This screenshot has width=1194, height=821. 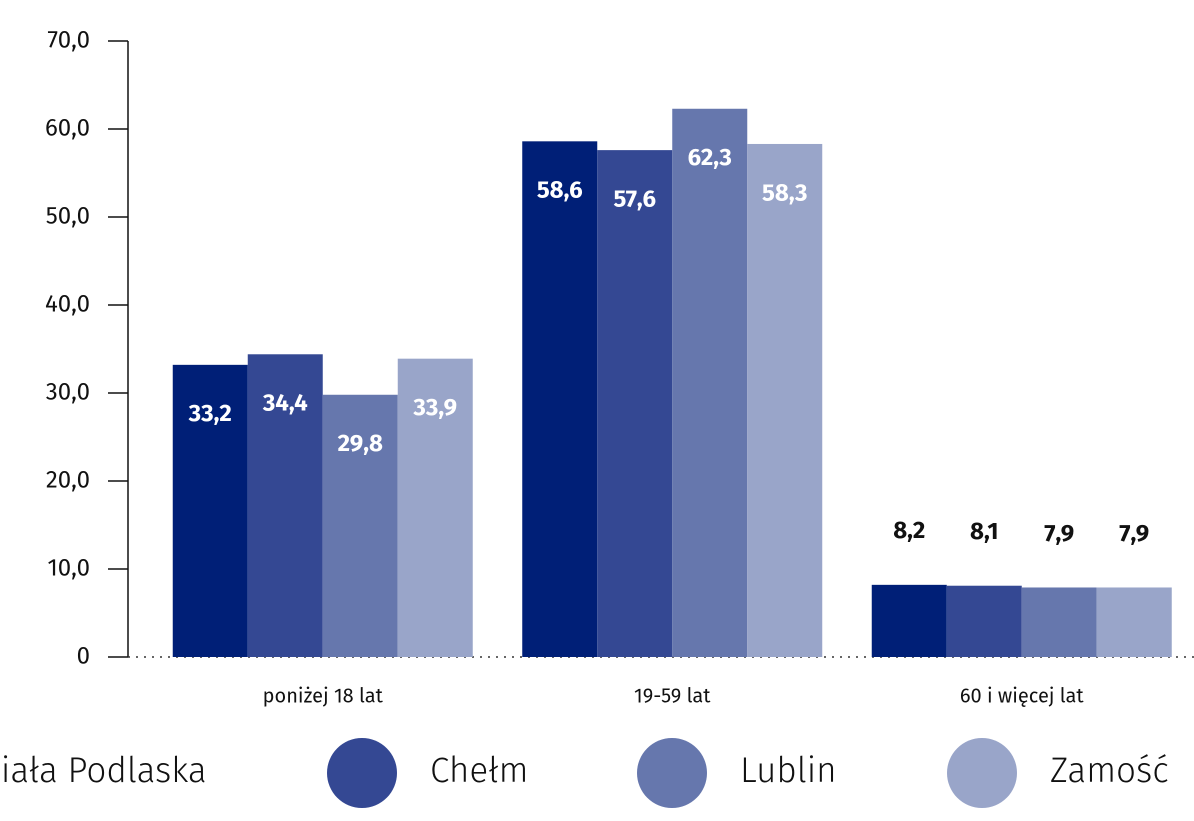 I want to click on legend-label: Zamość, so click(x=1109, y=771).